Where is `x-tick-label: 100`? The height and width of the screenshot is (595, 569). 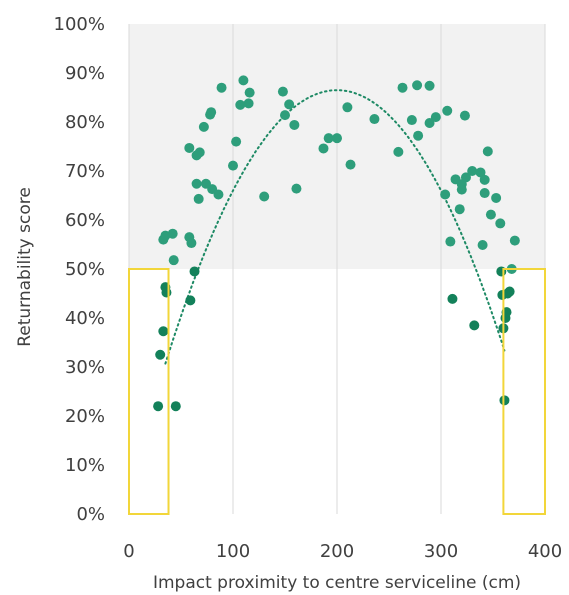
x-tick-label: 100 is located at coordinates (233, 551).